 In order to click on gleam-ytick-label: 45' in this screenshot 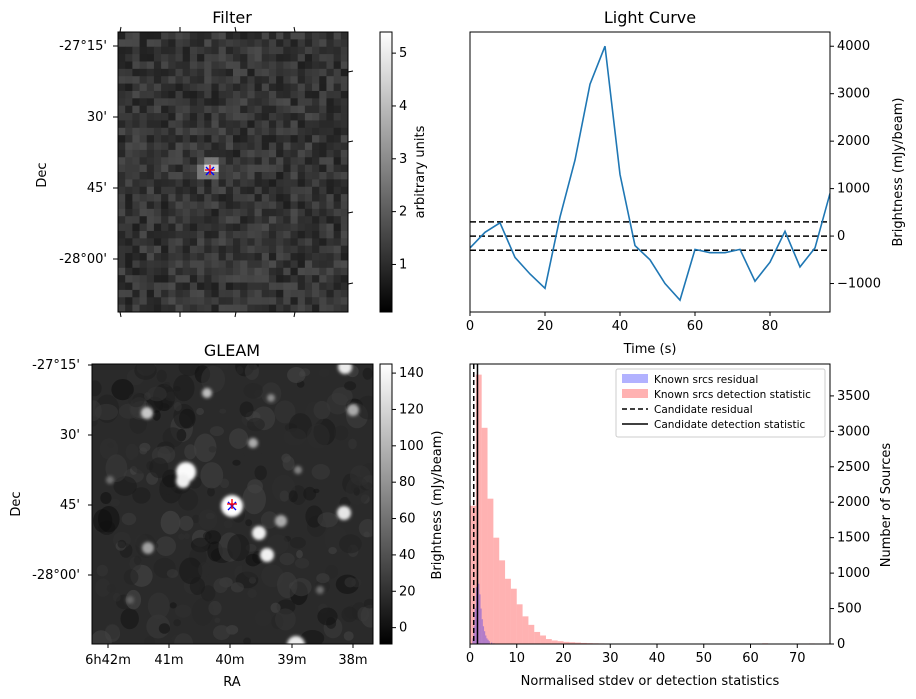, I will do `click(70, 505)`.